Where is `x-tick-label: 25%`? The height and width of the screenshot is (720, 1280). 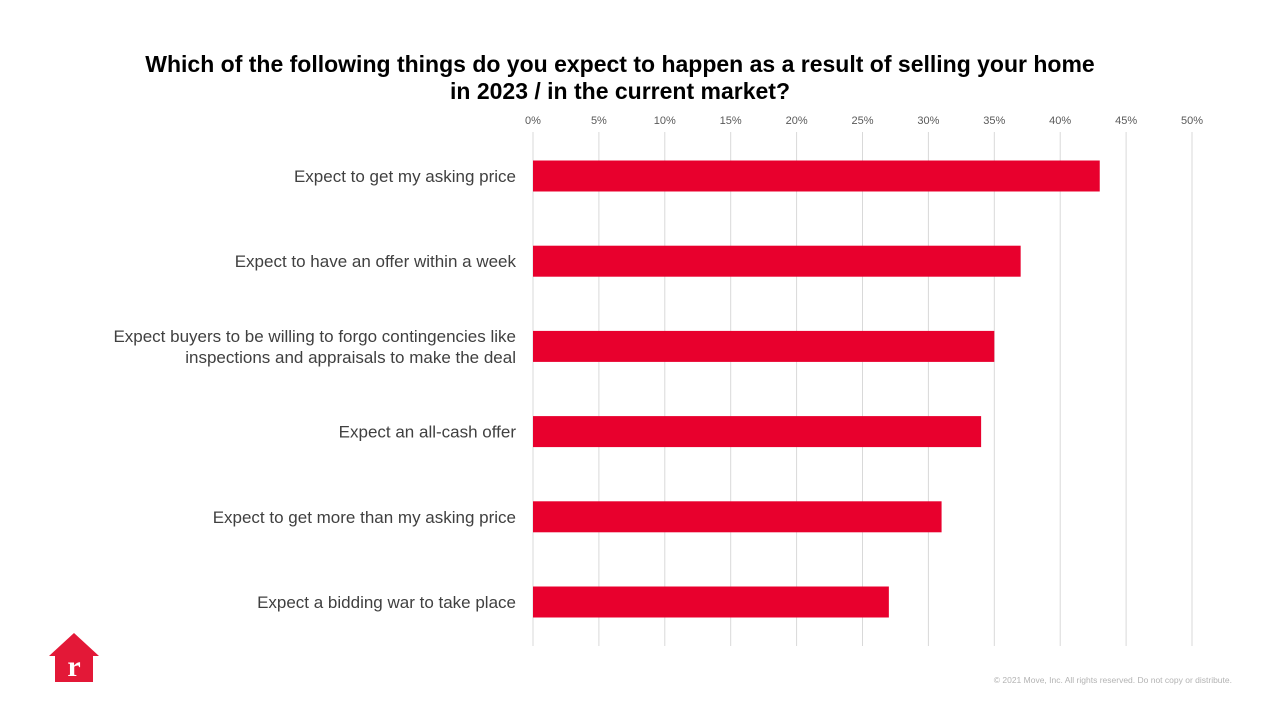
x-tick-label: 25% is located at coordinates (862, 121).